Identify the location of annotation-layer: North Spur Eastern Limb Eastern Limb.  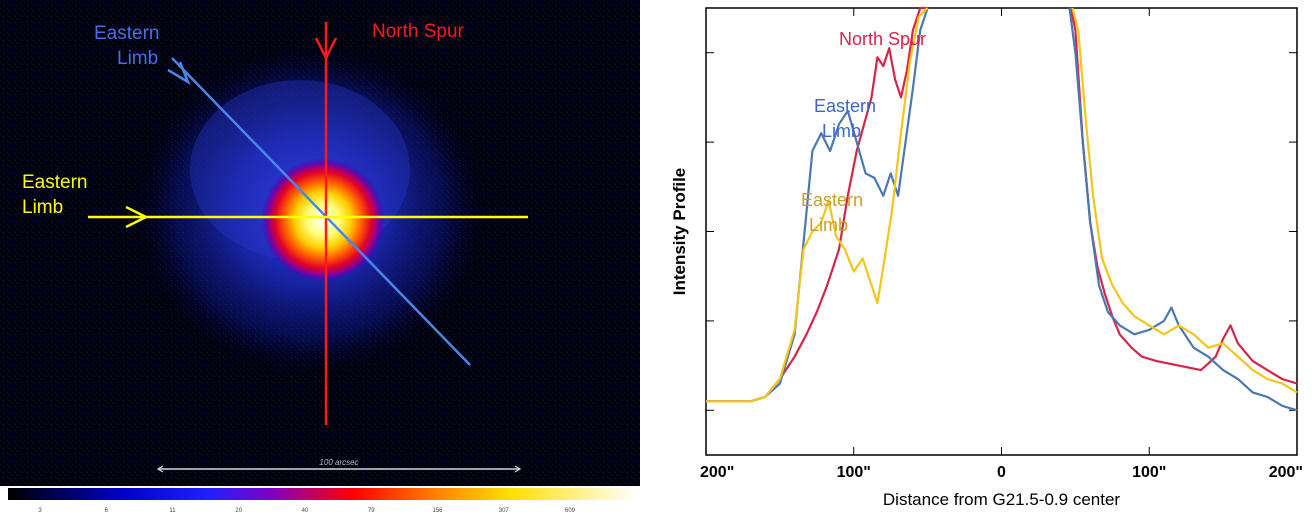
(863, 132).